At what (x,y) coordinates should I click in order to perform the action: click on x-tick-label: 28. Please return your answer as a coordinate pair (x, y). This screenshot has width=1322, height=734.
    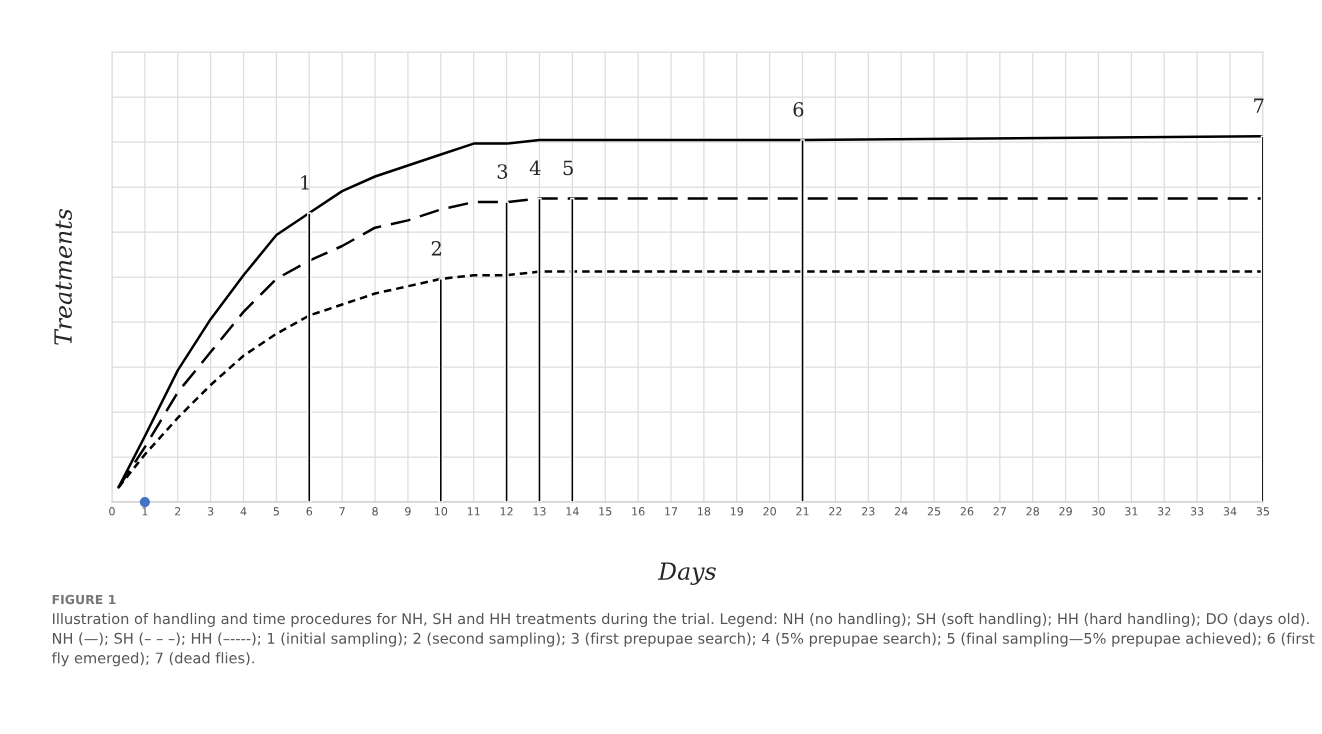
    Looking at the image, I should click on (1033, 511).